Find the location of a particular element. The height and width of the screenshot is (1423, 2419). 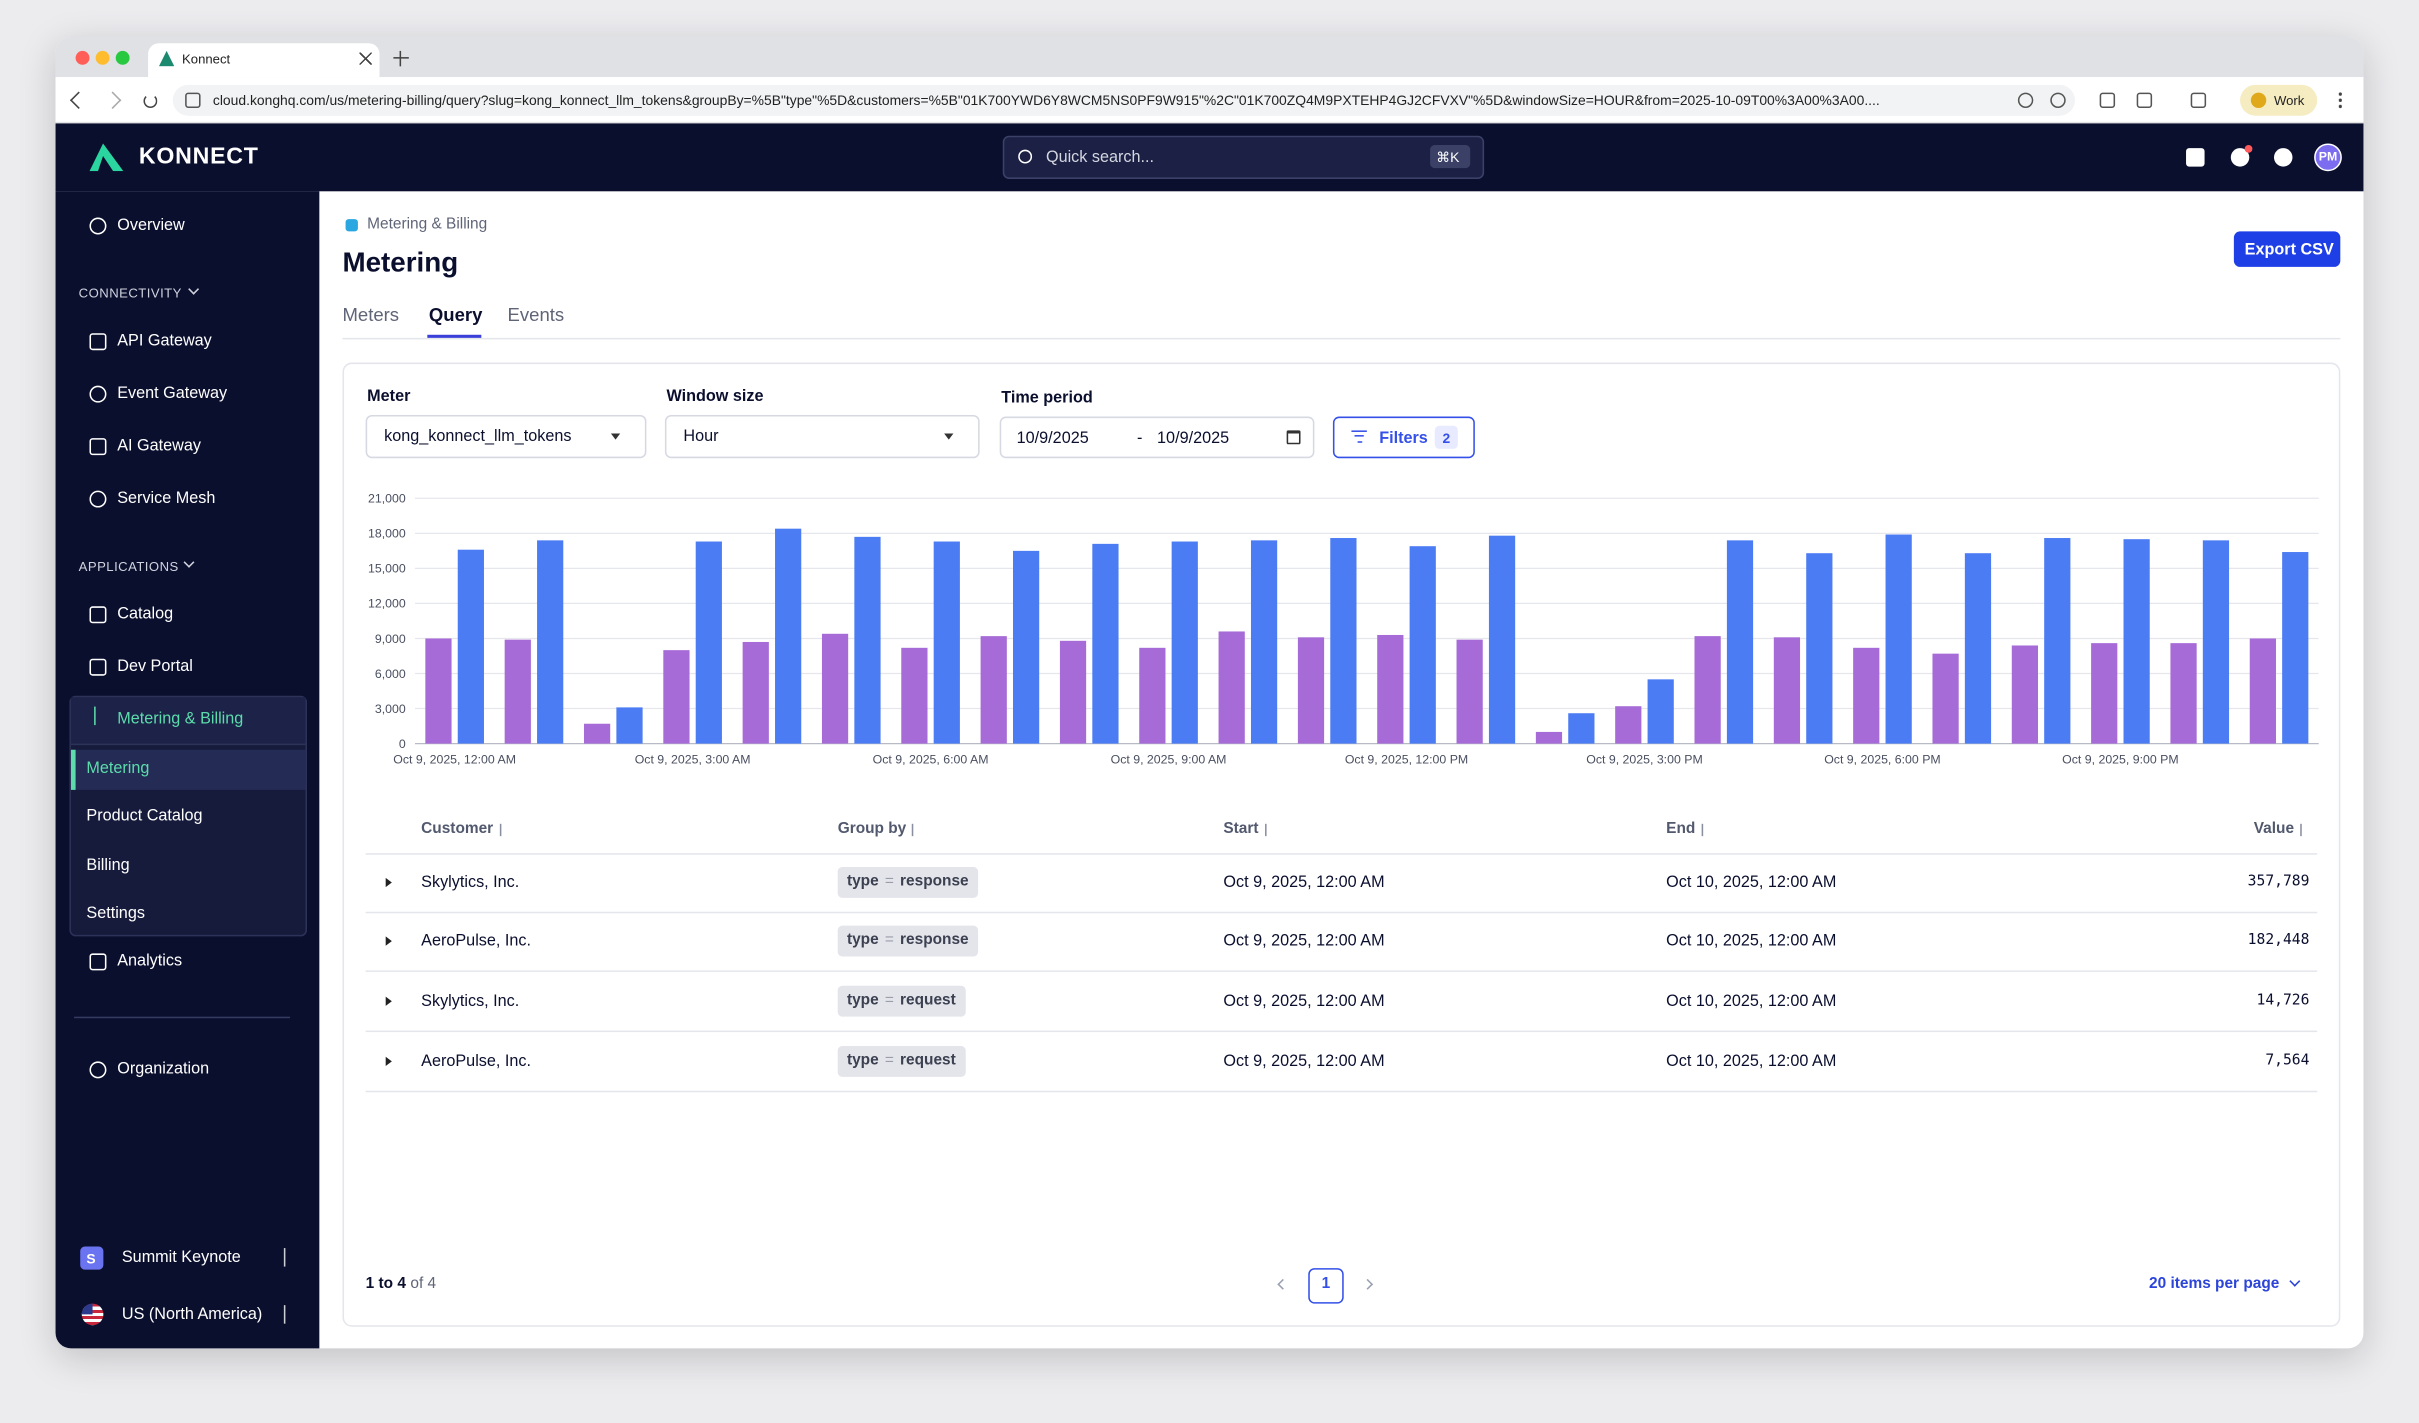

filters-count: 2 is located at coordinates (1446, 437).